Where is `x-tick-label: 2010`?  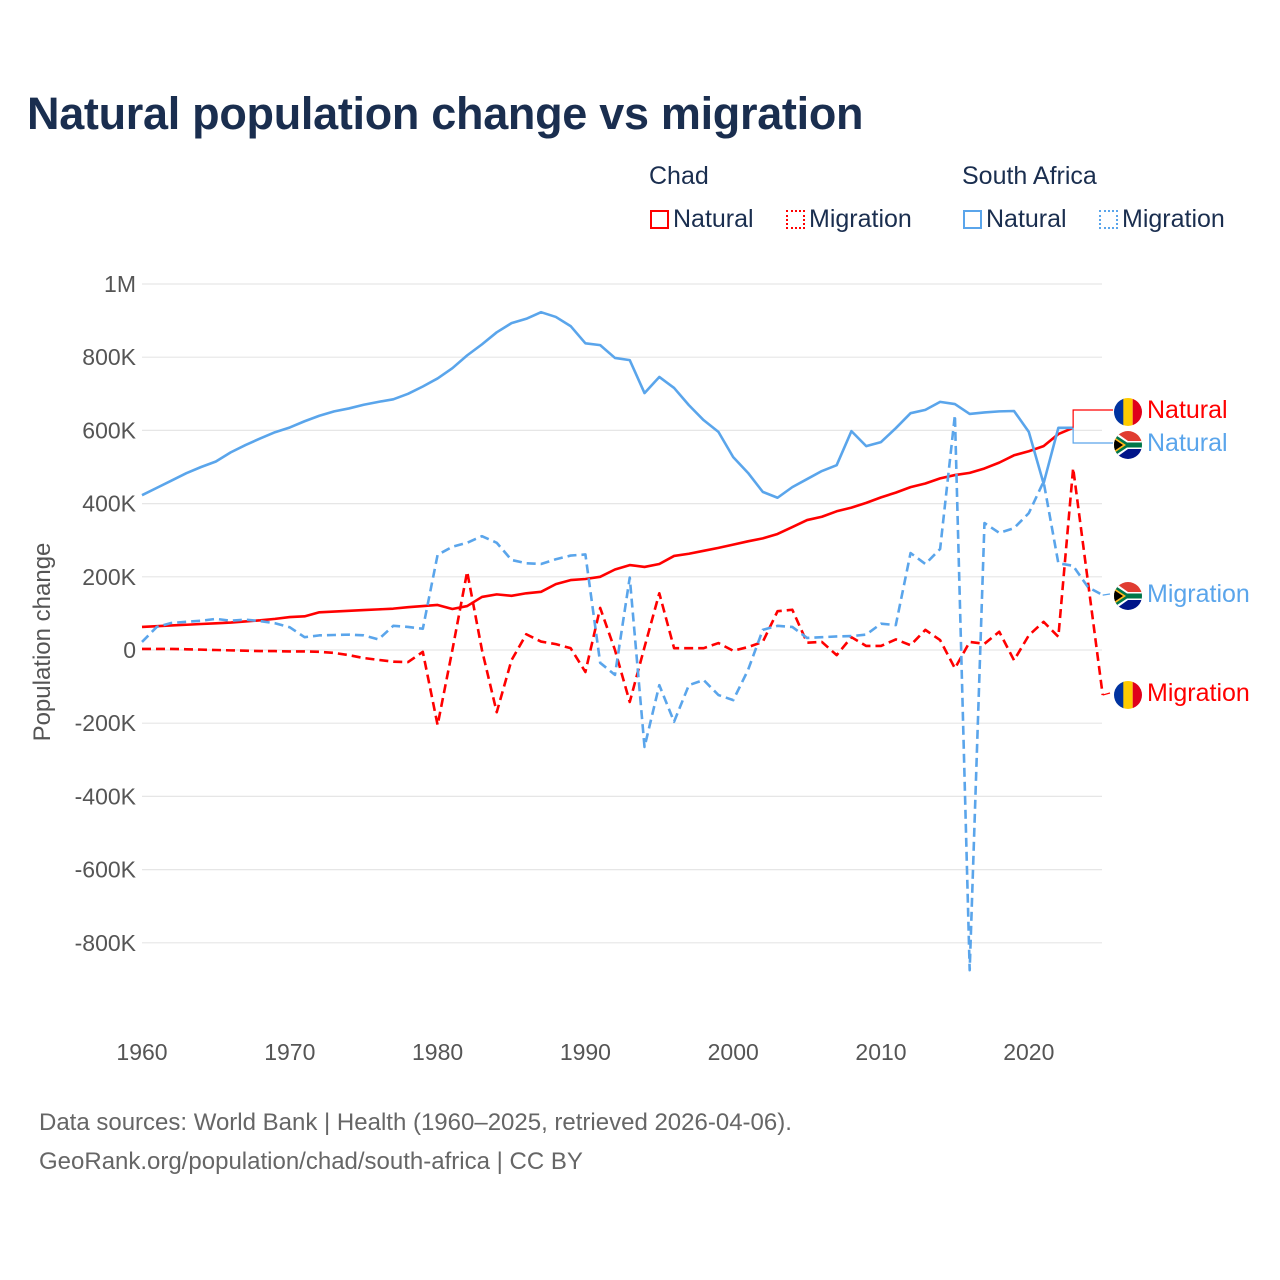
x-tick-label: 2010 is located at coordinates (880, 1052).